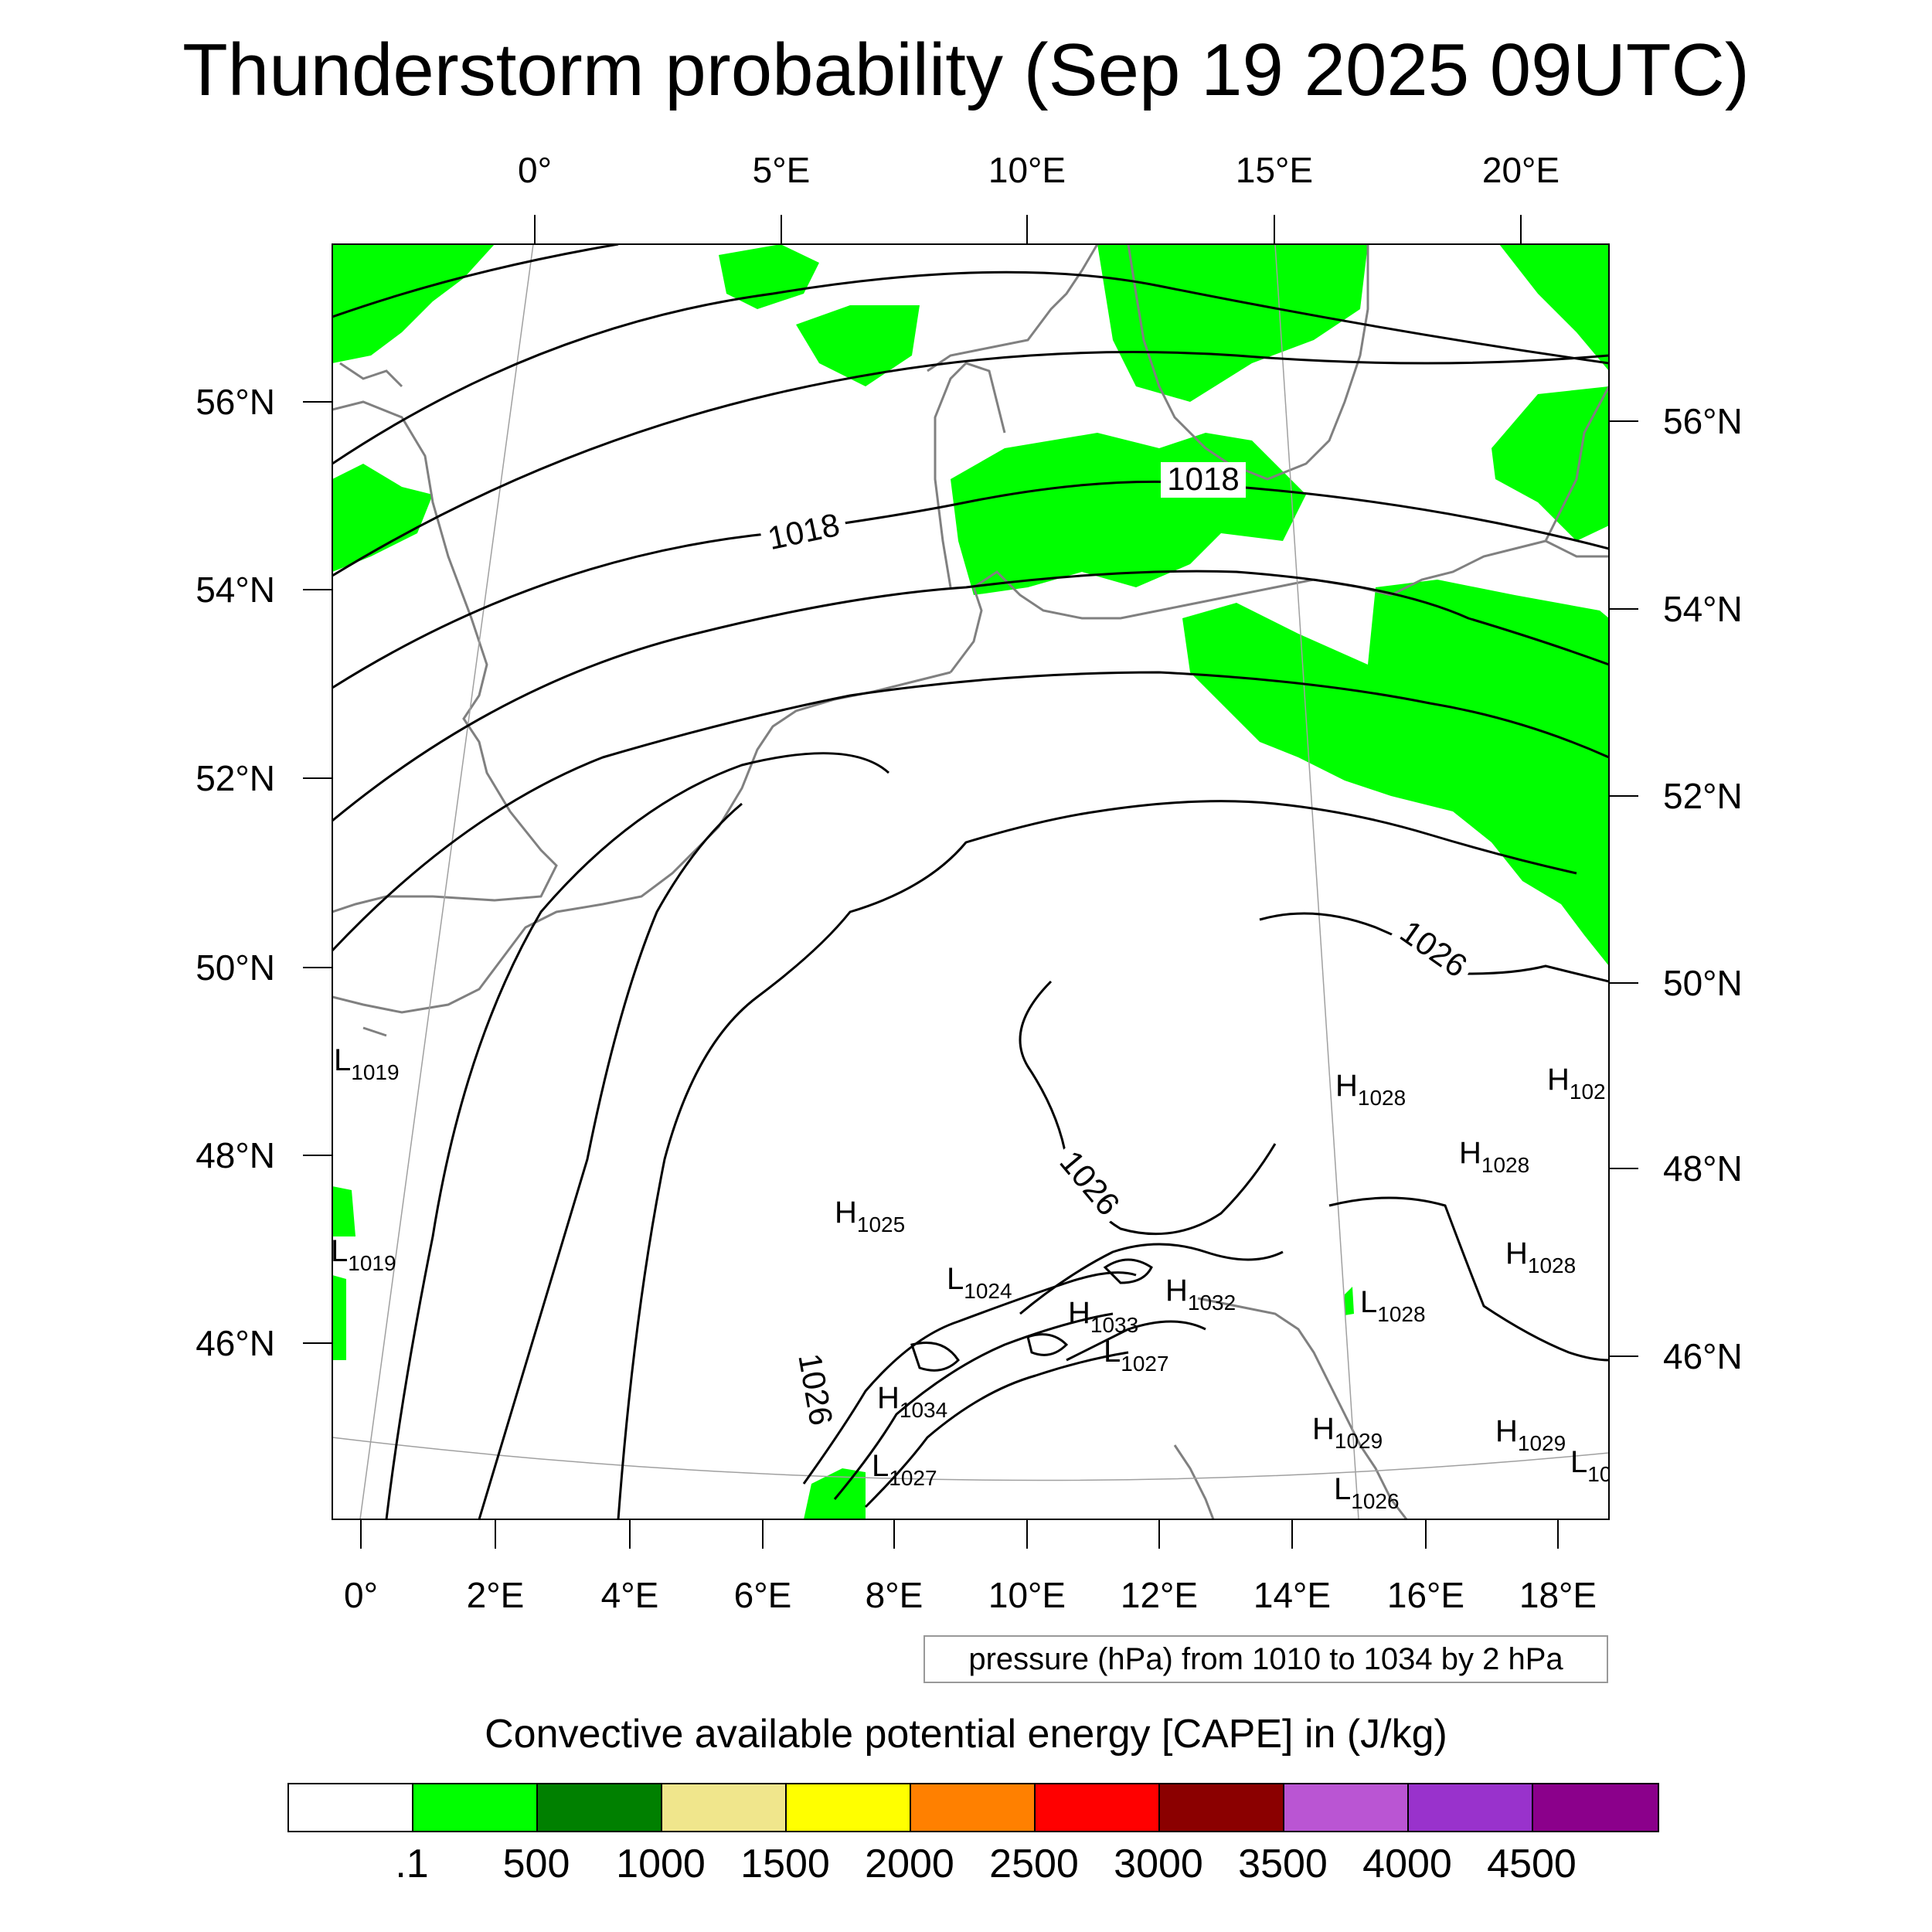 The width and height of the screenshot is (1932, 1932). I want to click on bottom-lon-label-18e: 18°E, so click(1558, 1595).